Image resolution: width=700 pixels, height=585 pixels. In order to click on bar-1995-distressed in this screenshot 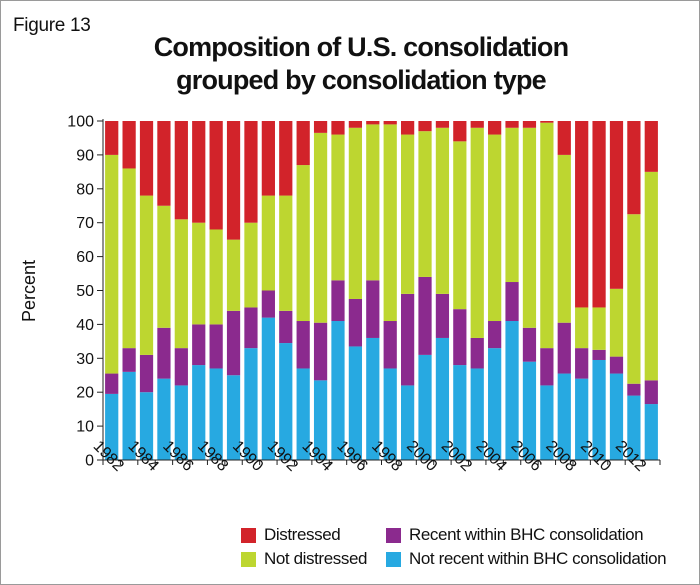, I will do `click(338, 128)`.